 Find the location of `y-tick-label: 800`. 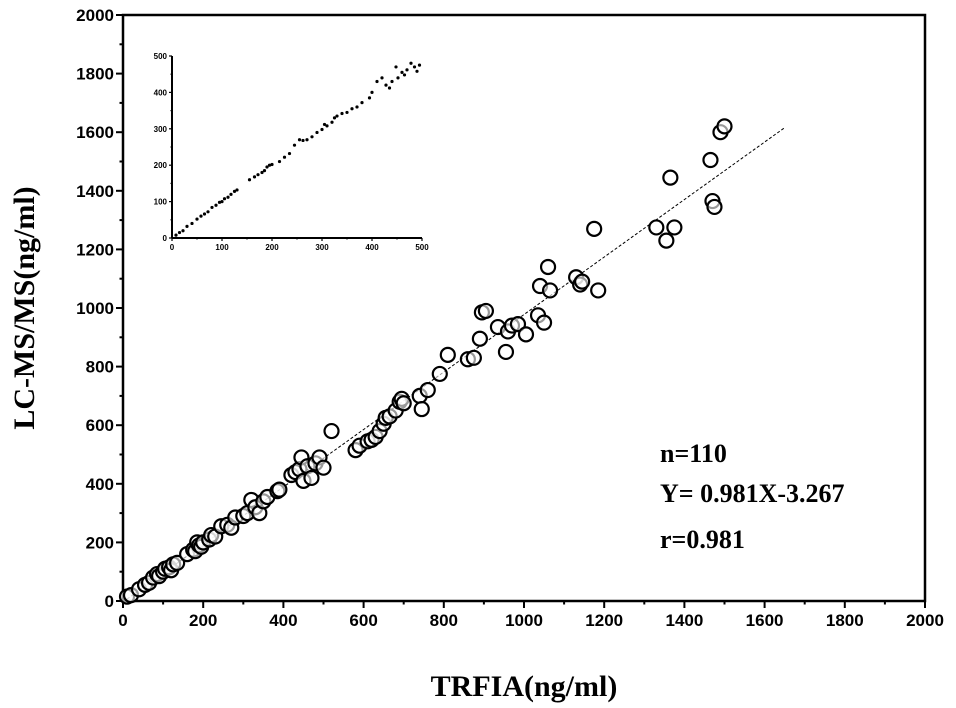

y-tick-label: 800 is located at coordinates (100, 367).